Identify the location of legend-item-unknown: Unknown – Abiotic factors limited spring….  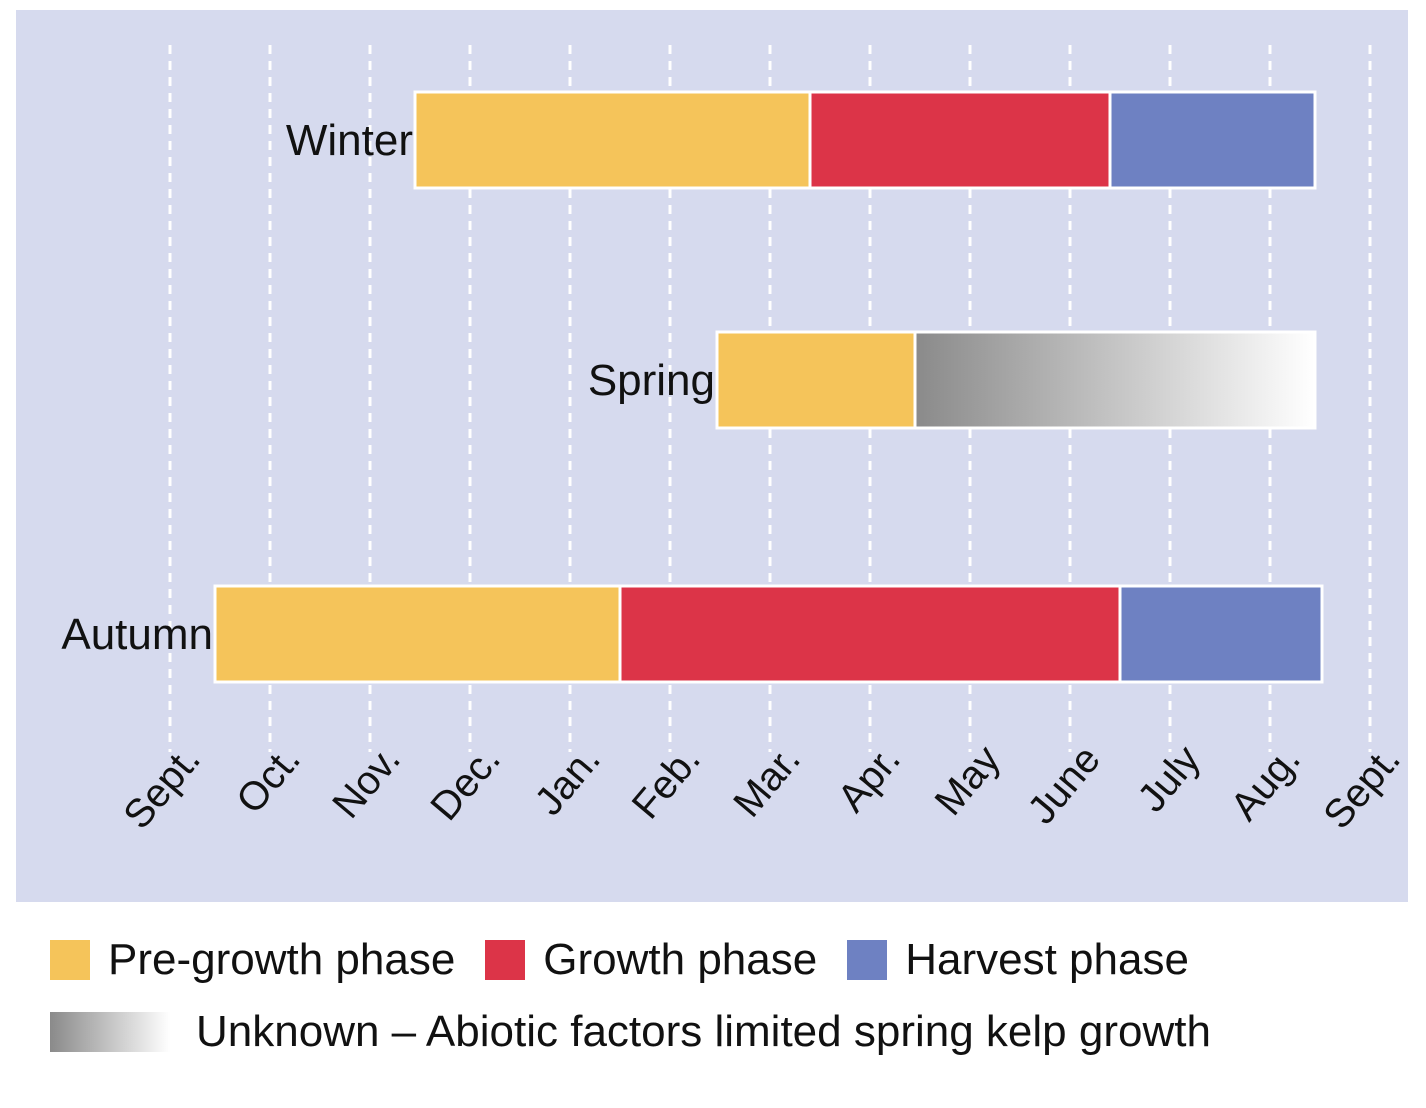
(630, 1032).